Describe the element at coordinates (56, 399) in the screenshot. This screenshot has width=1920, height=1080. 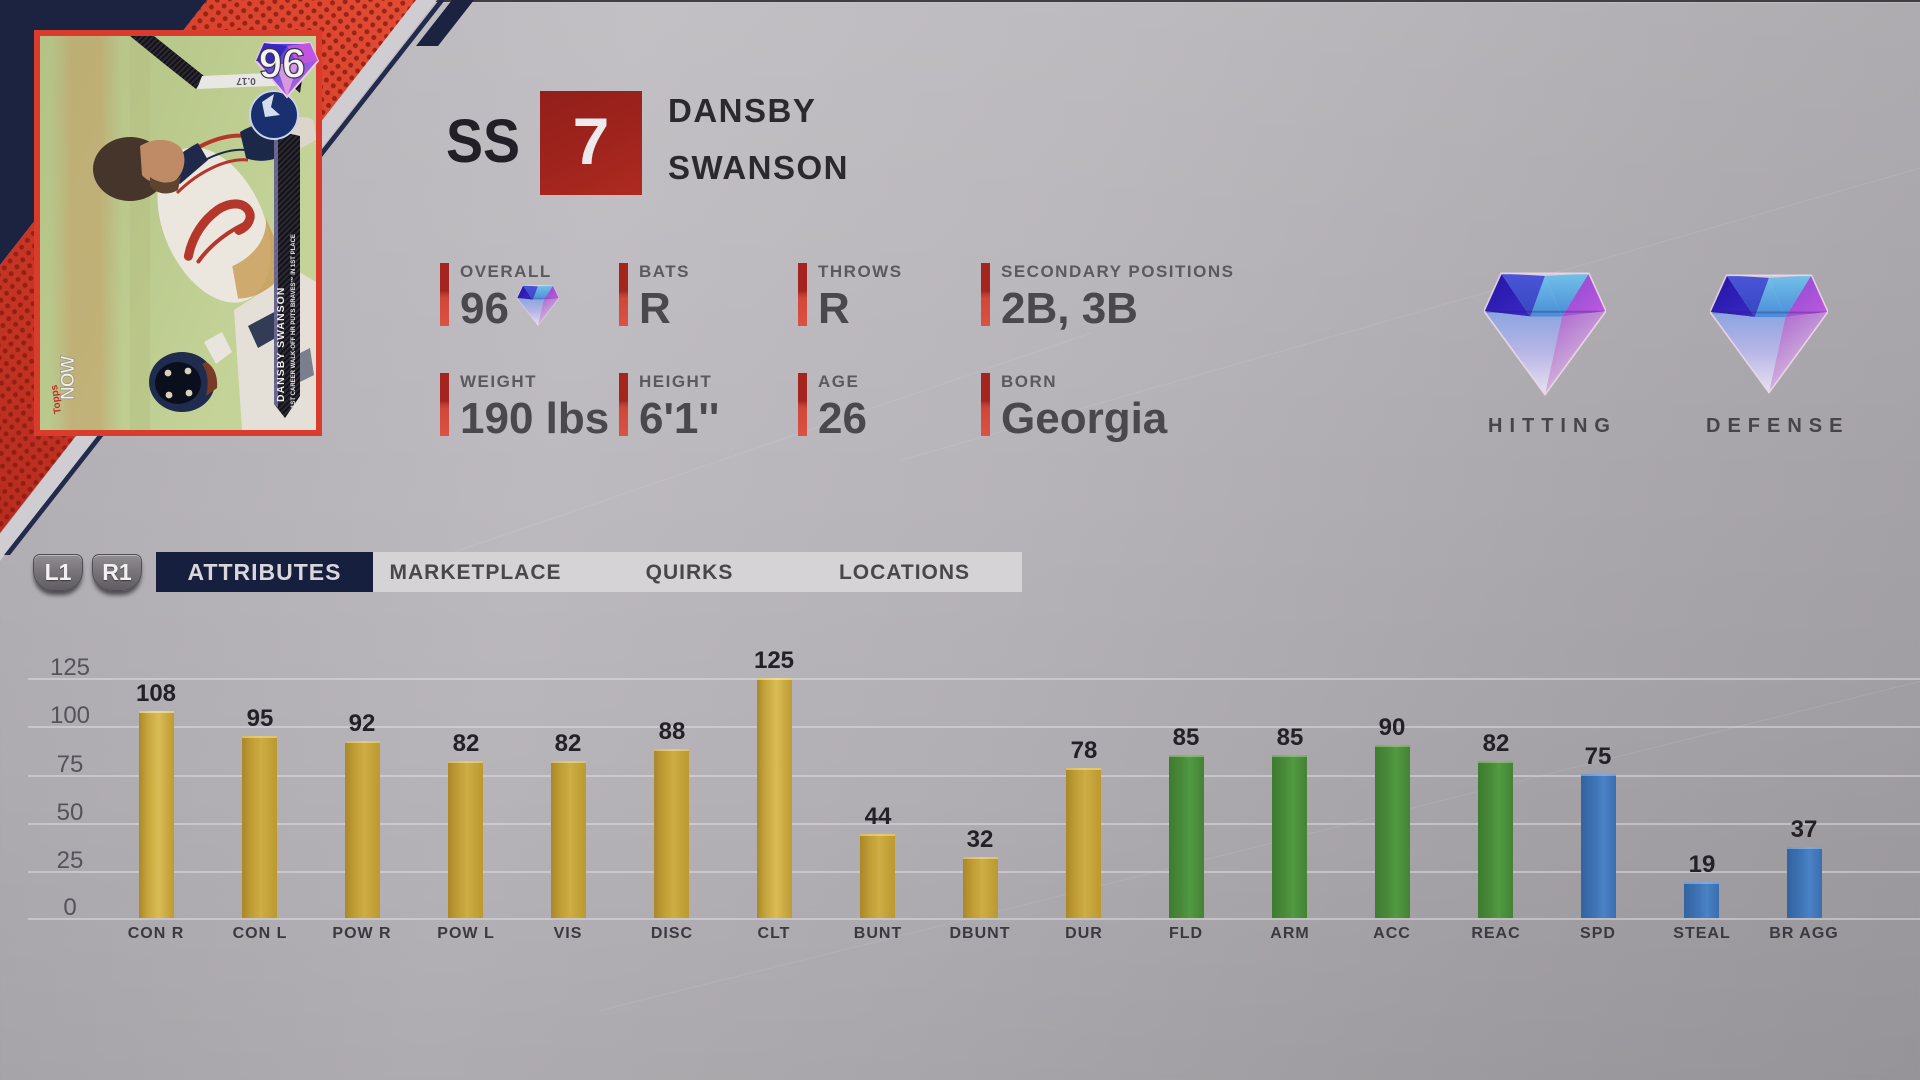
I see `svg-text: Topps` at that location.